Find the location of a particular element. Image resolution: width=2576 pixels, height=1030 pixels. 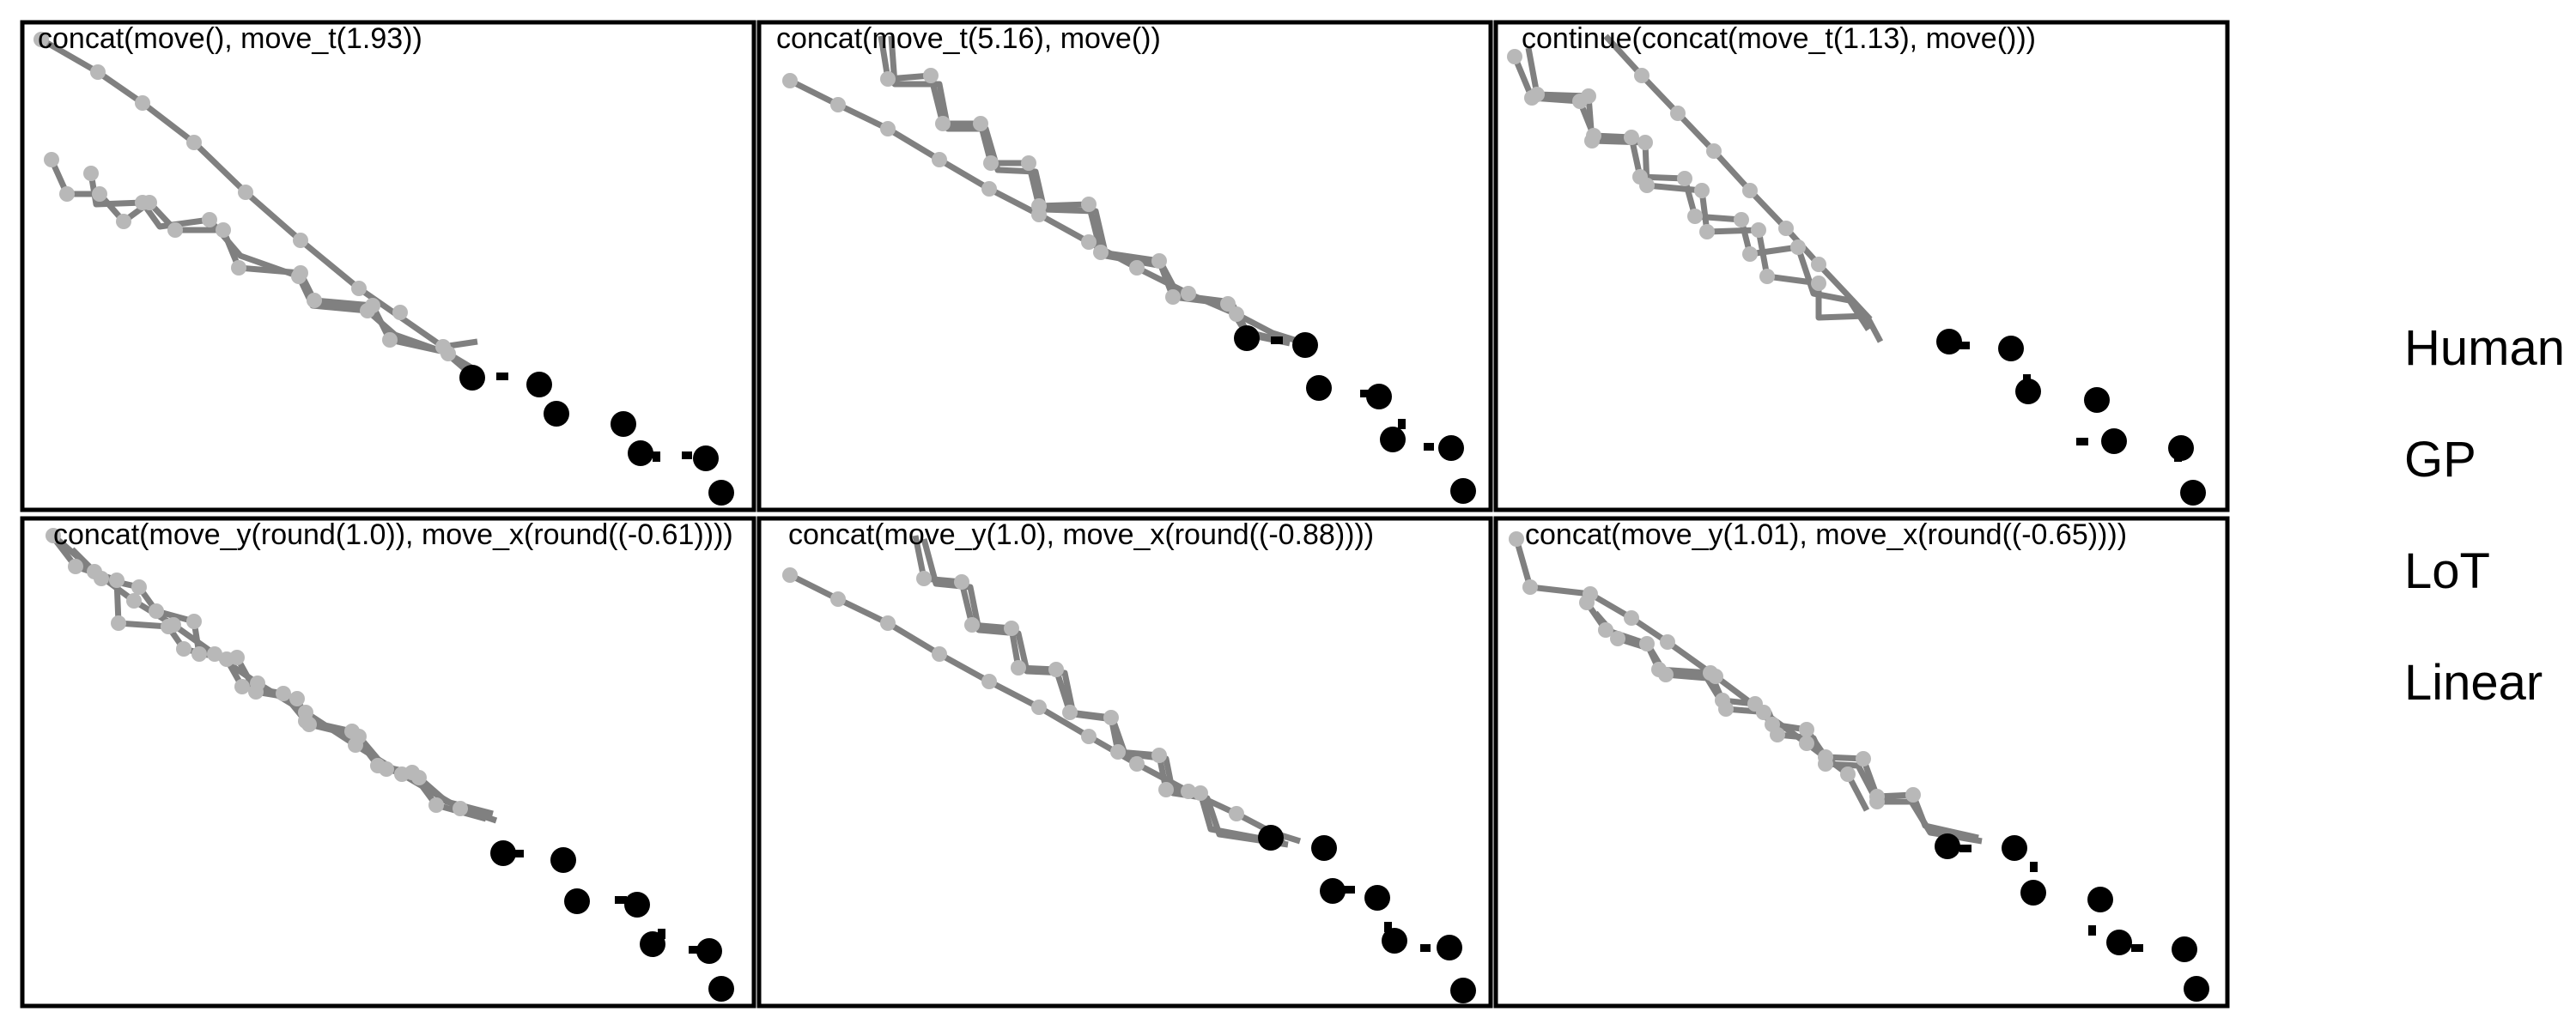

panel-label: concat(move(), move_t(1.93)) is located at coordinates (230, 38).